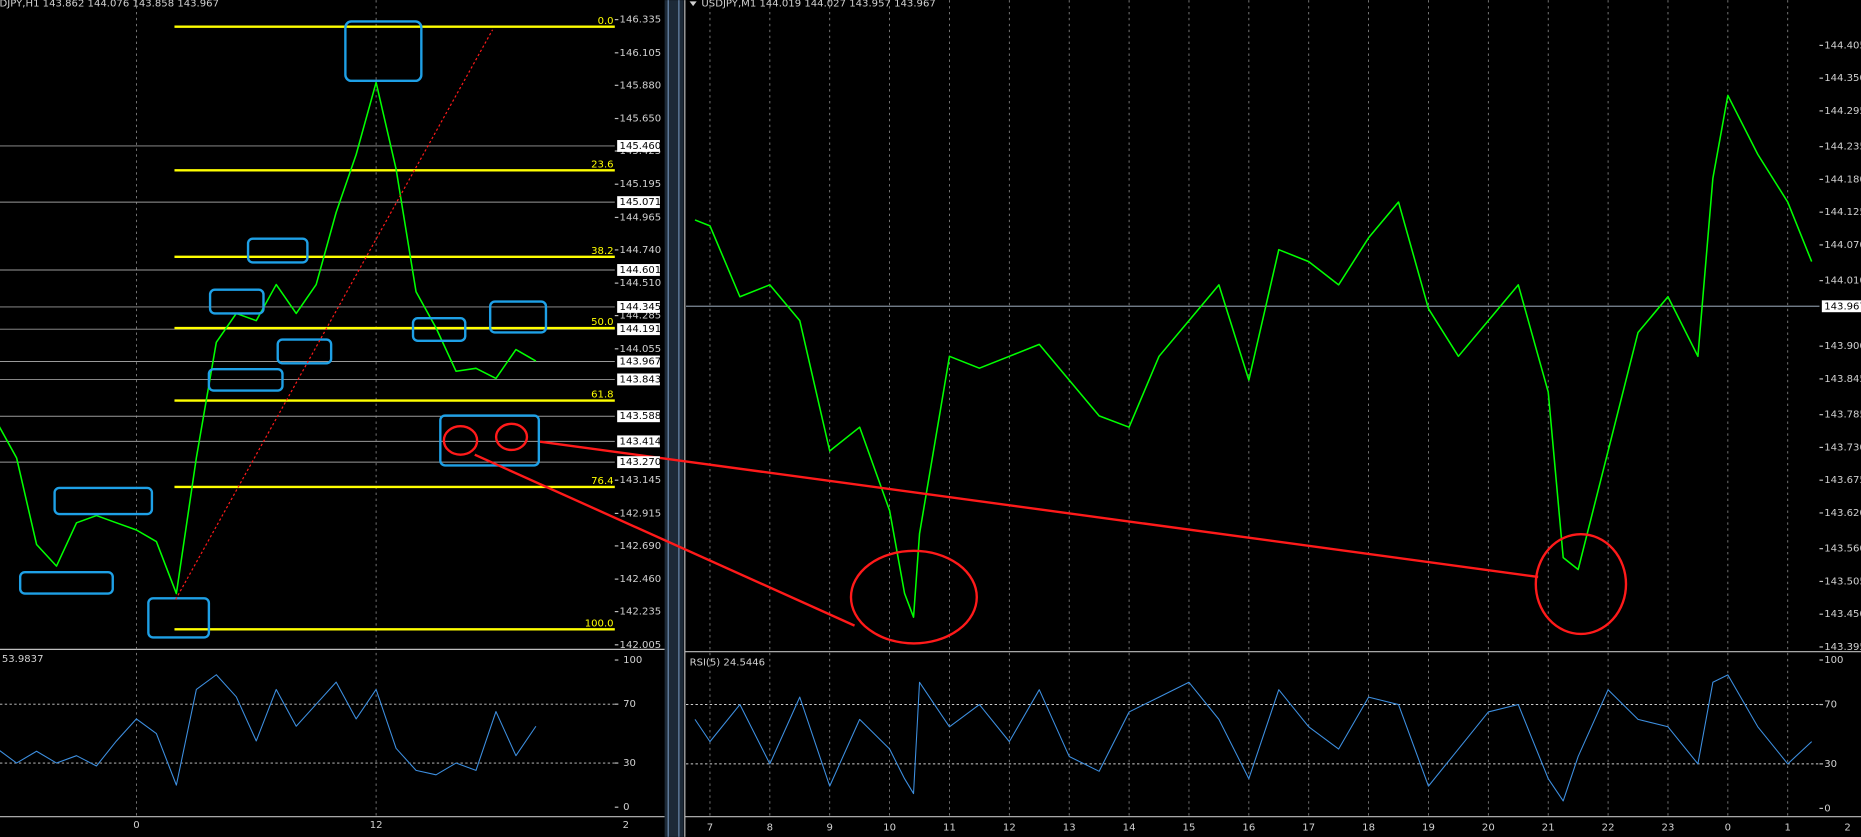 The height and width of the screenshot is (837, 1861). I want to click on price-level-label: 143.414, so click(641, 441).